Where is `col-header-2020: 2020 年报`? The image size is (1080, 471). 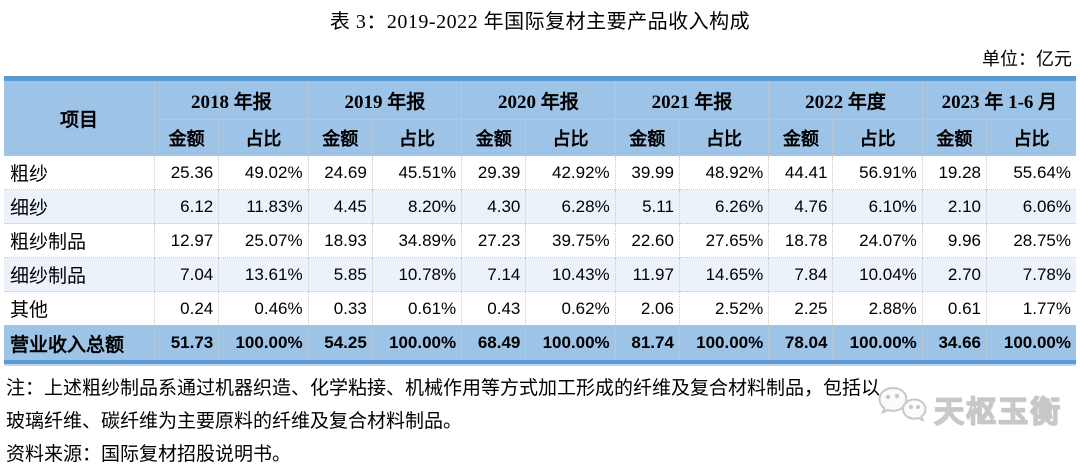
col-header-2020: 2020 年报 is located at coordinates (538, 99).